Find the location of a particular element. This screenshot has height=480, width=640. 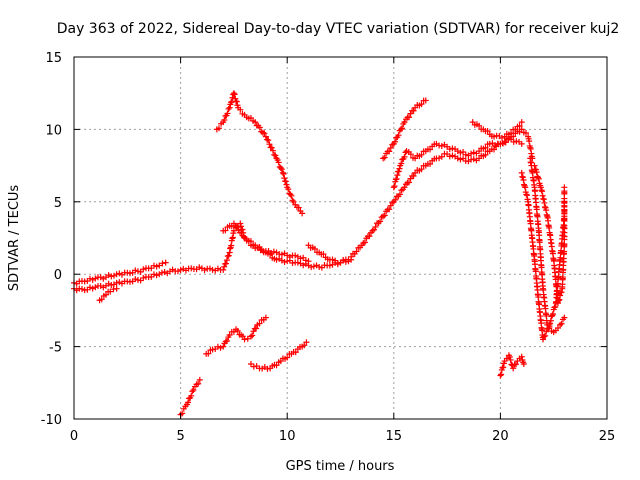

y-tick-label: 5 is located at coordinates (58, 203).